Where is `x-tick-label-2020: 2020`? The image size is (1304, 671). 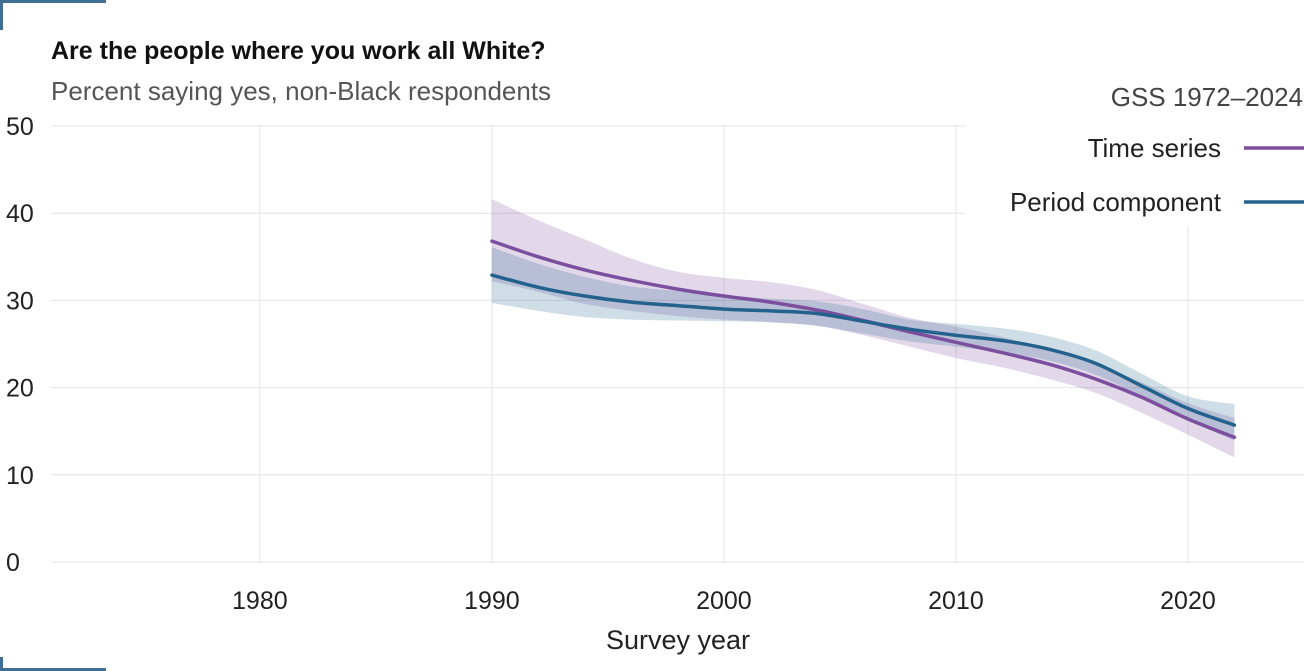
x-tick-label-2020: 2020 is located at coordinates (1188, 601).